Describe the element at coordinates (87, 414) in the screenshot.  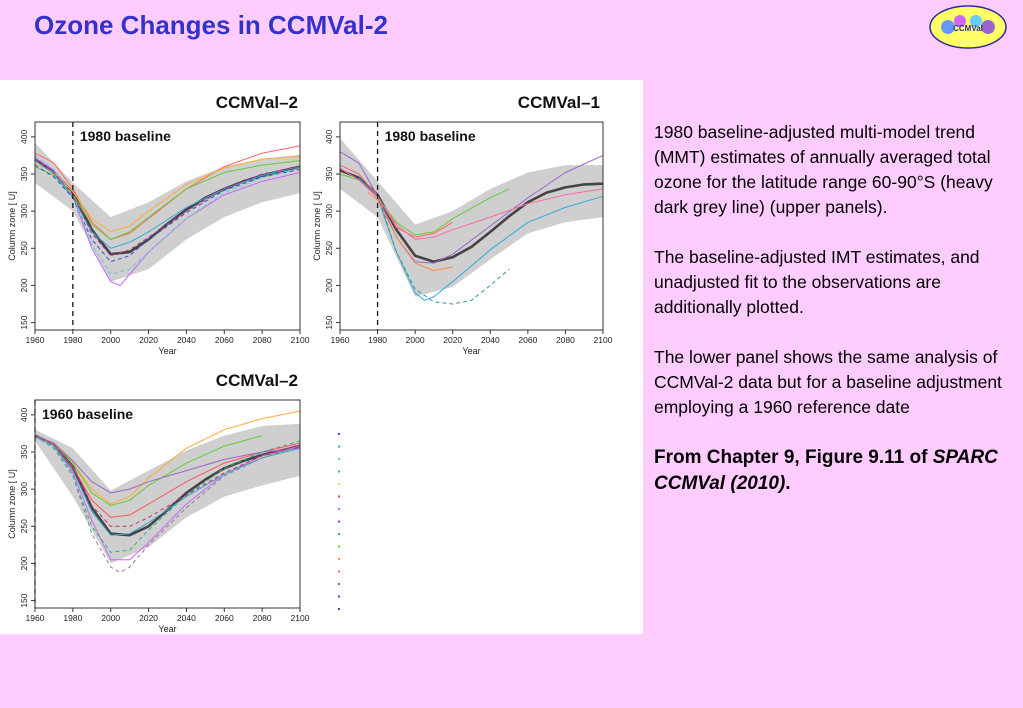
I see `baseline-label: 1960 baseline` at that location.